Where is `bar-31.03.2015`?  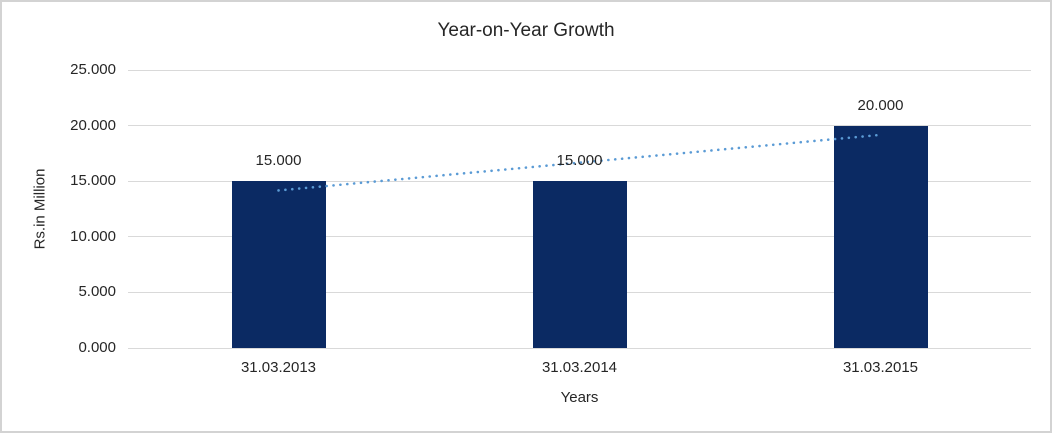 bar-31.03.2015 is located at coordinates (880, 236).